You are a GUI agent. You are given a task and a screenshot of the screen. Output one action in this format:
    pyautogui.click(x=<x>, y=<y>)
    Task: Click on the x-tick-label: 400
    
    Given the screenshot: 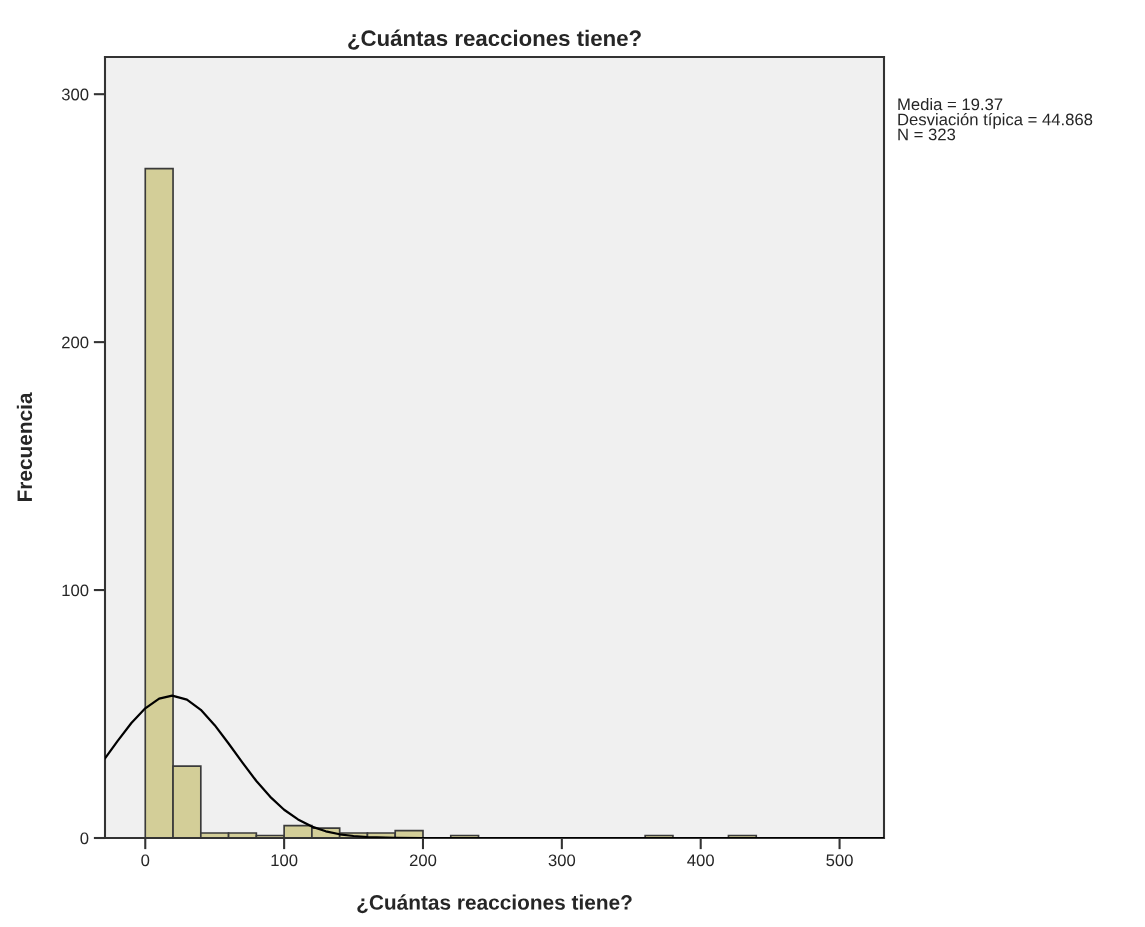 What is the action you would take?
    pyautogui.click(x=700, y=860)
    